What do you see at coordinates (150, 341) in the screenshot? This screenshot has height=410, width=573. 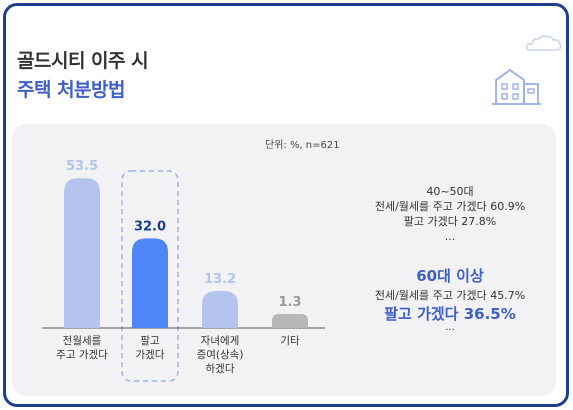 I see `category-label-1-0: 팔고` at bounding box center [150, 341].